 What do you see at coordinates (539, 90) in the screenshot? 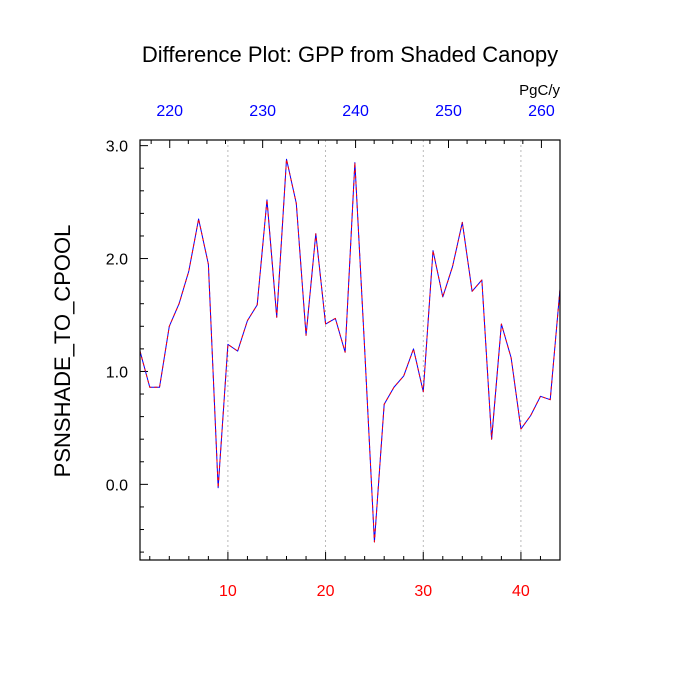
I see `top-axis-unit: PgC/y` at bounding box center [539, 90].